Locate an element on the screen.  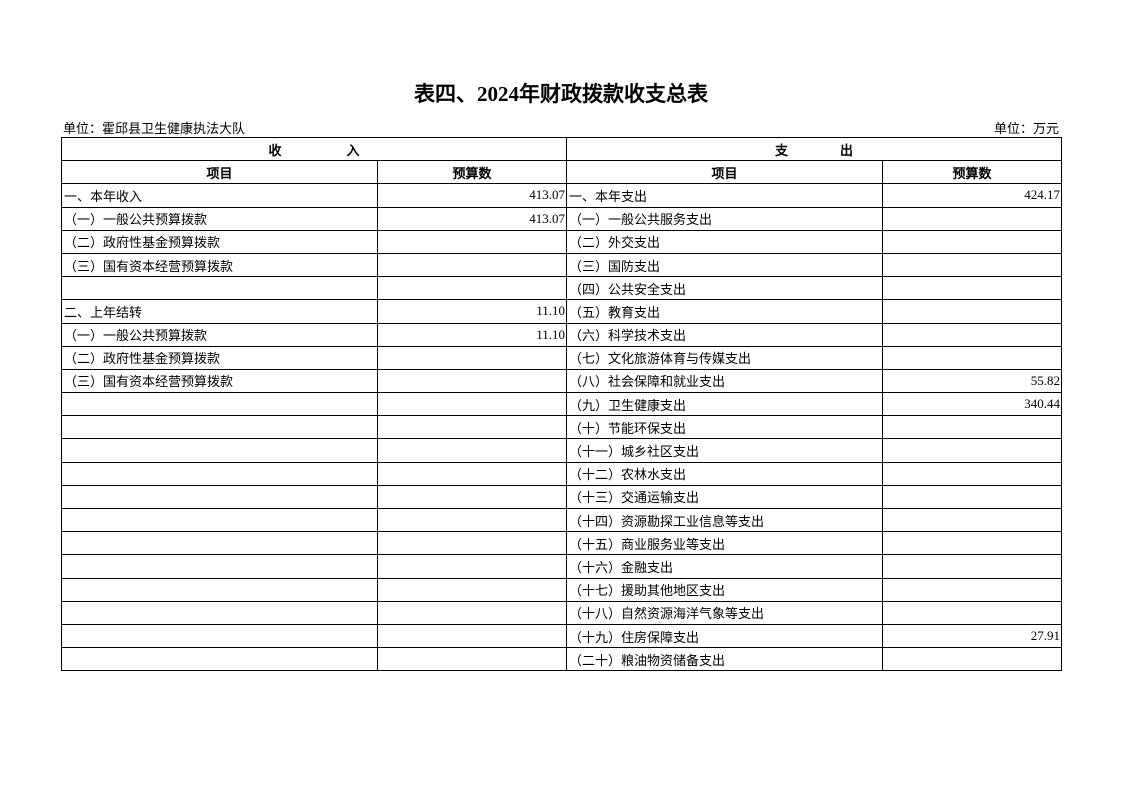
expense-item-cell: （十四）资源勘探工业信息等支出 is located at coordinates (725, 520).